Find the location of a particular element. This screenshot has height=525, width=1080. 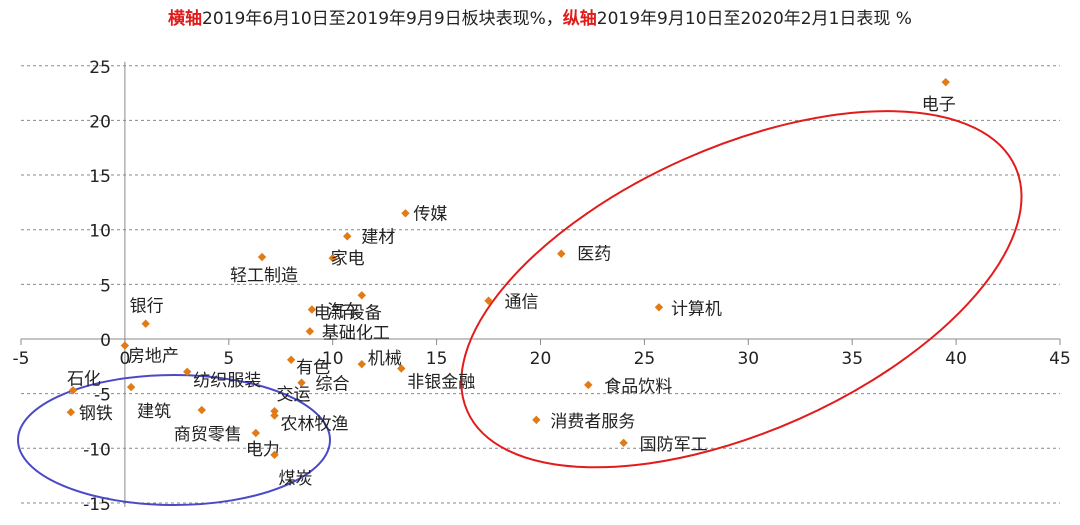

data-point-label: 煤炭 is located at coordinates (296, 479).